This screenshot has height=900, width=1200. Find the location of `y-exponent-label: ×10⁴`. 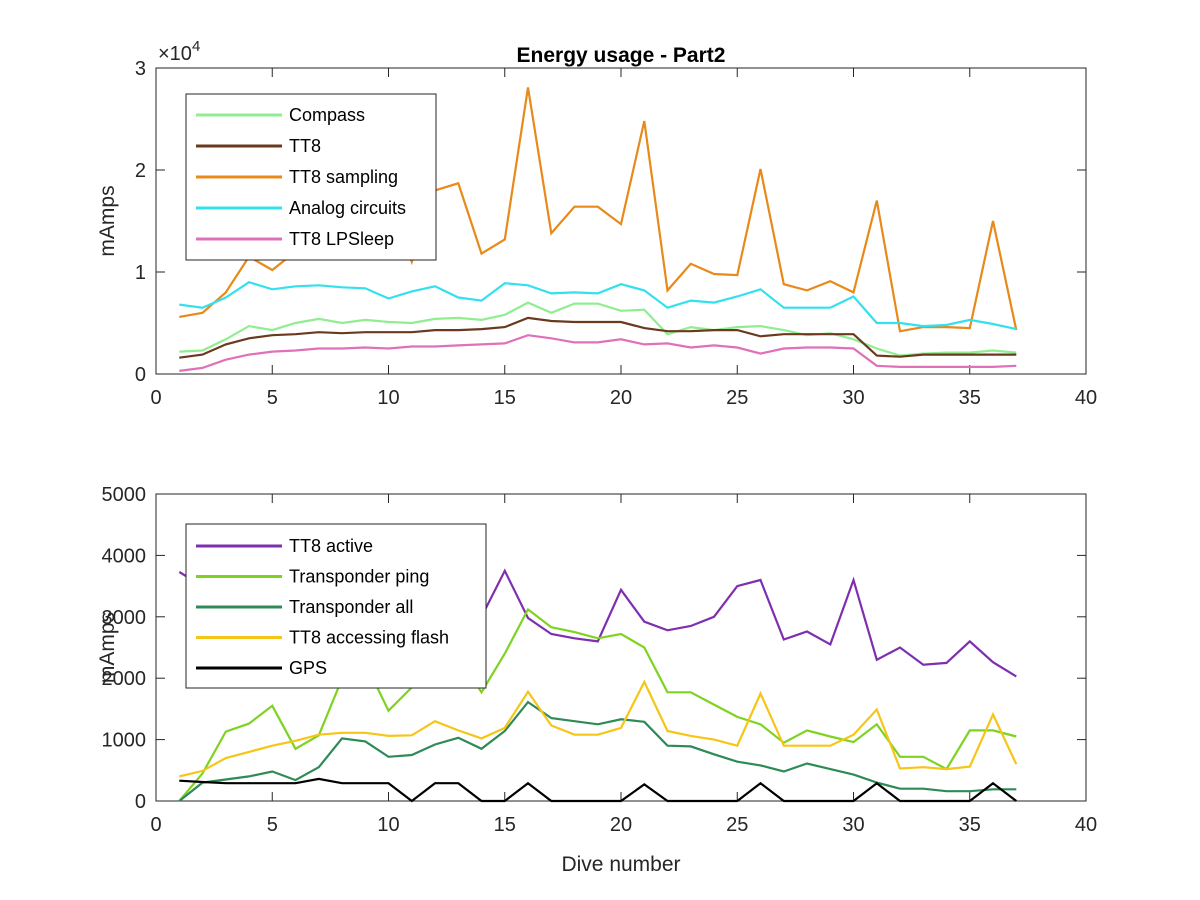

y-exponent-label: ×10⁴ is located at coordinates (179, 51).